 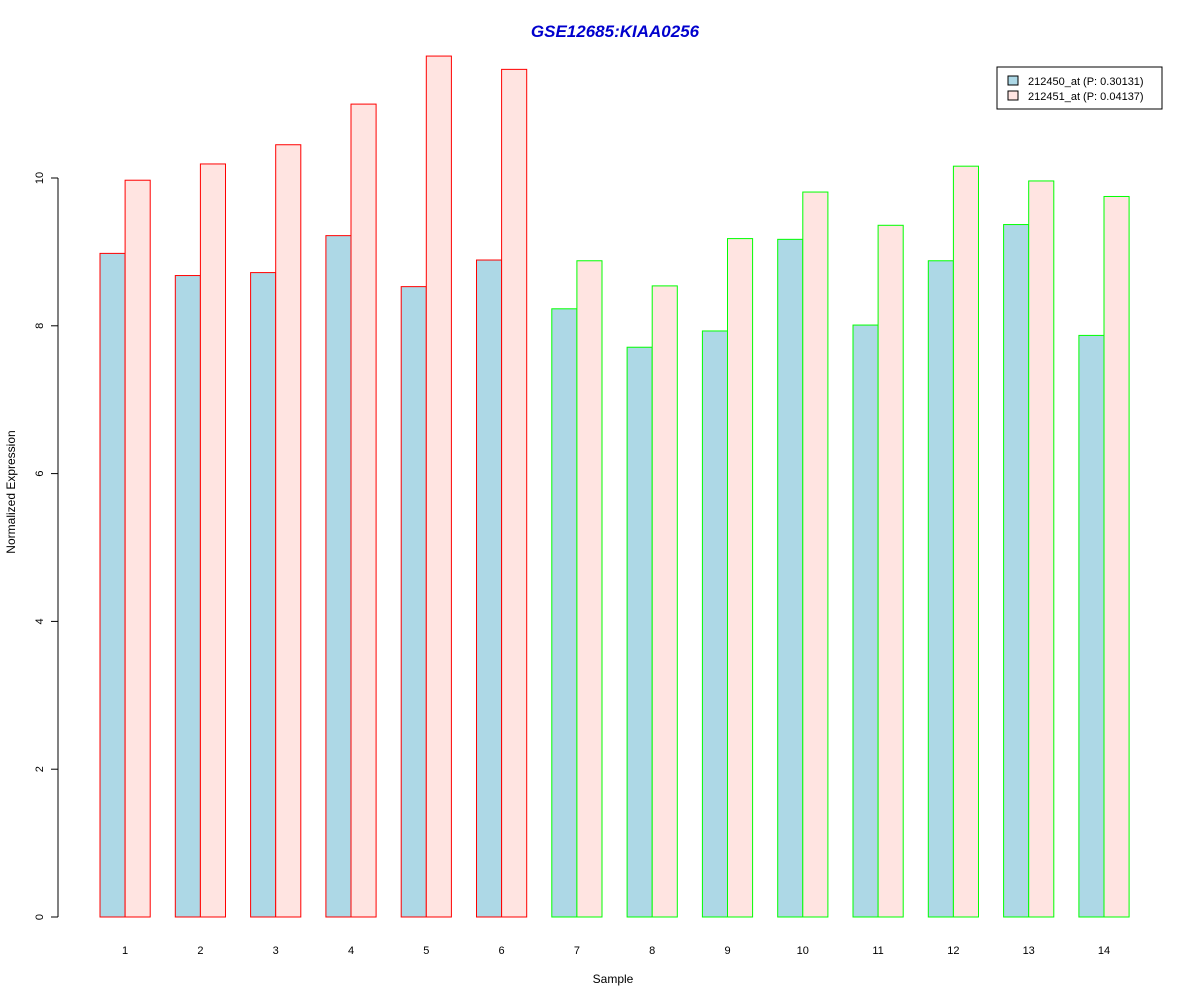 What do you see at coordinates (1029, 951) in the screenshot?
I see `x-tick-label: 13` at bounding box center [1029, 951].